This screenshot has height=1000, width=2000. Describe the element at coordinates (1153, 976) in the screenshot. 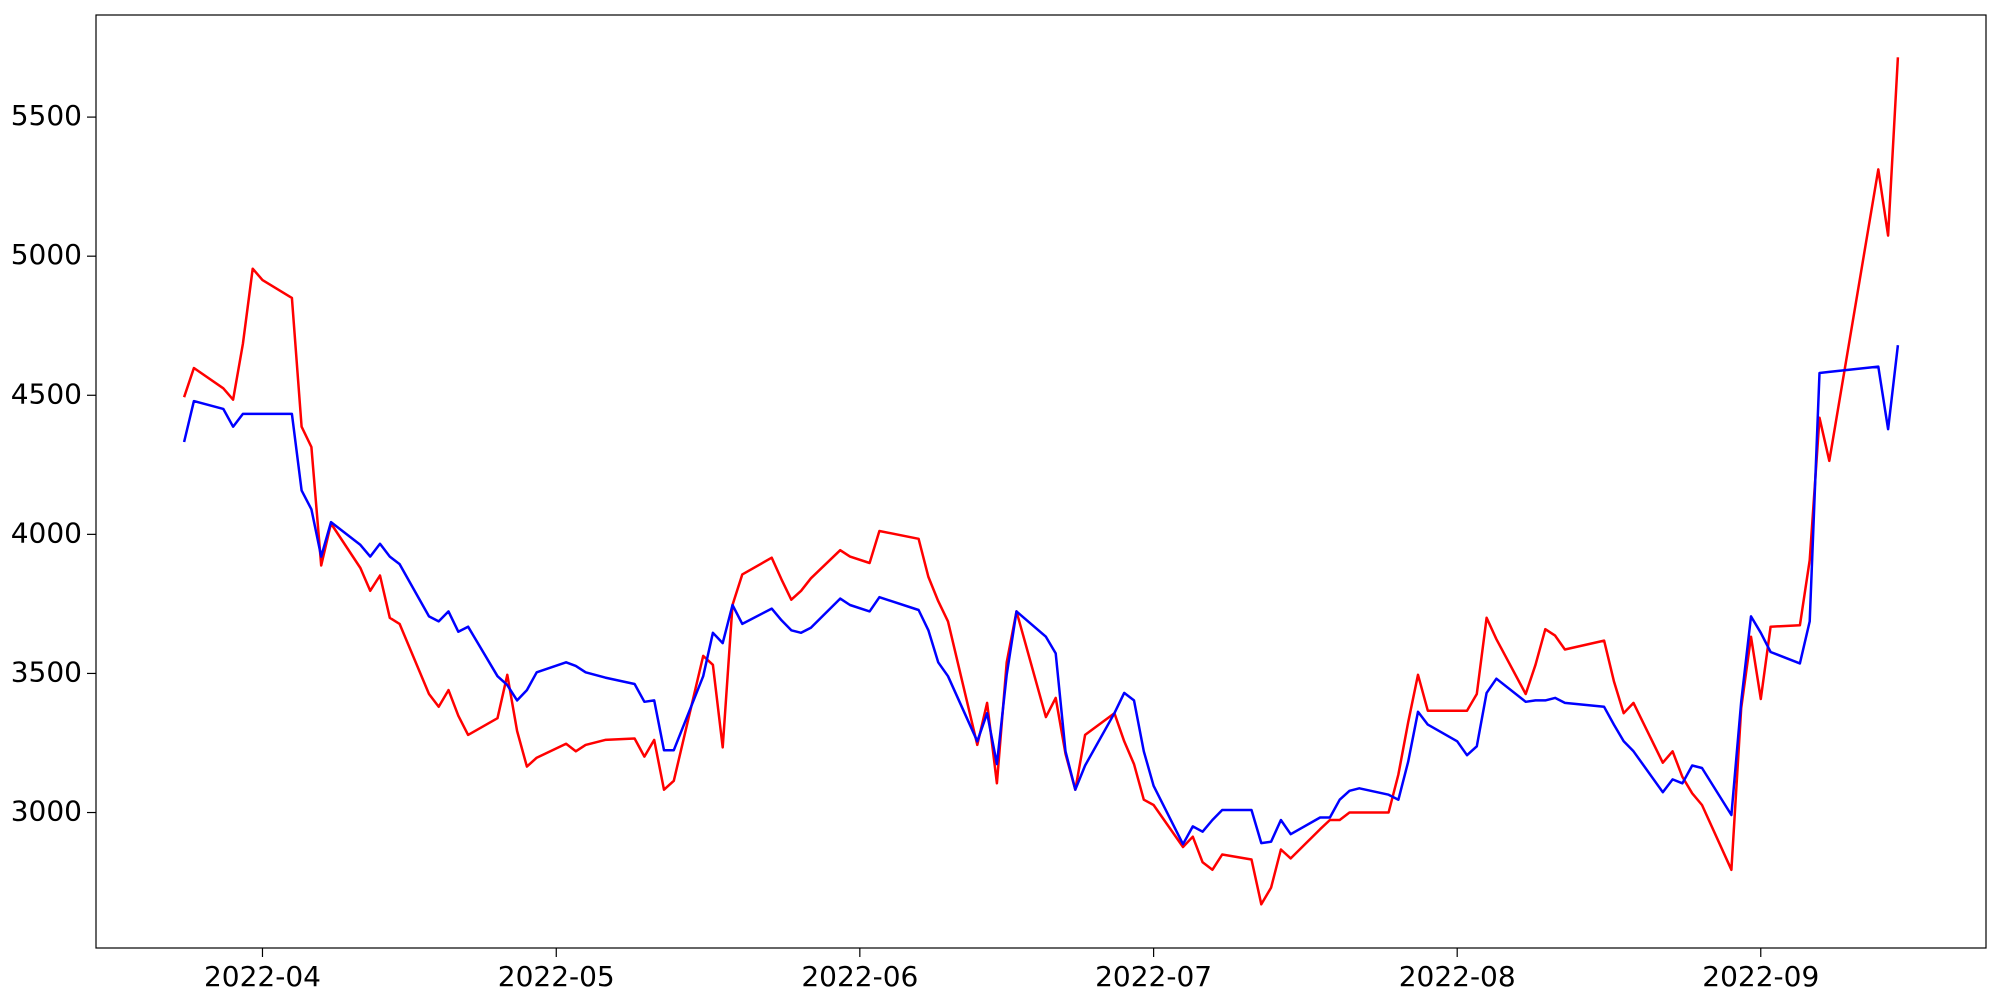

I see `x-tick-label: 2022-07` at that location.